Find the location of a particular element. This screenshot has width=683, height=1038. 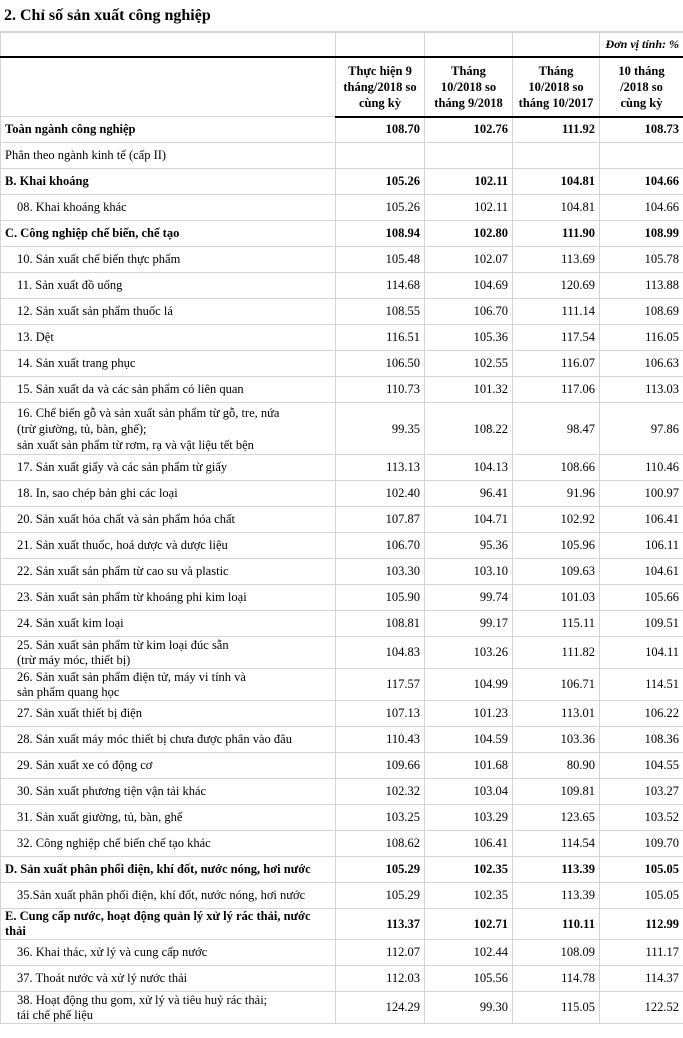

row-label: 08. Khai khoáng khác is located at coordinates (168, 207).